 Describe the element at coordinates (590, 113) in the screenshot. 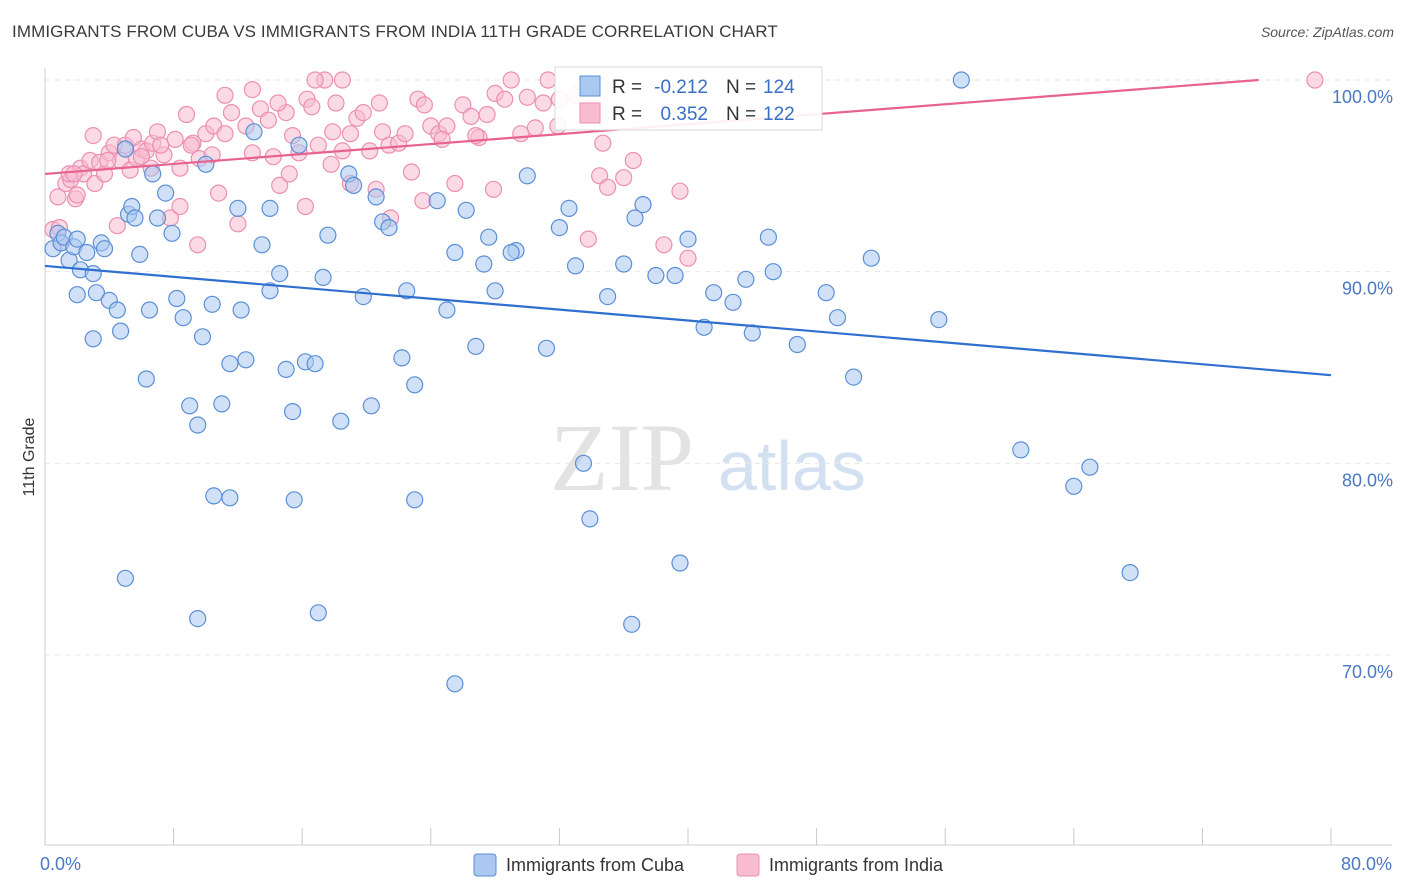

I see `stats-swatch-india` at that location.